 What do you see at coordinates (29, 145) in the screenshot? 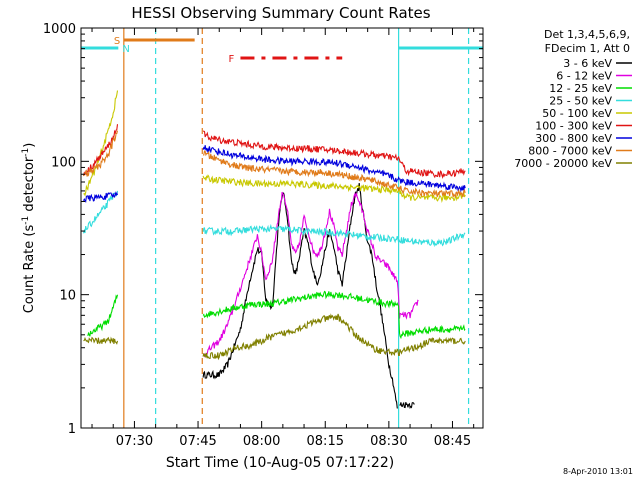
I see `y-label-end: )` at bounding box center [29, 145].